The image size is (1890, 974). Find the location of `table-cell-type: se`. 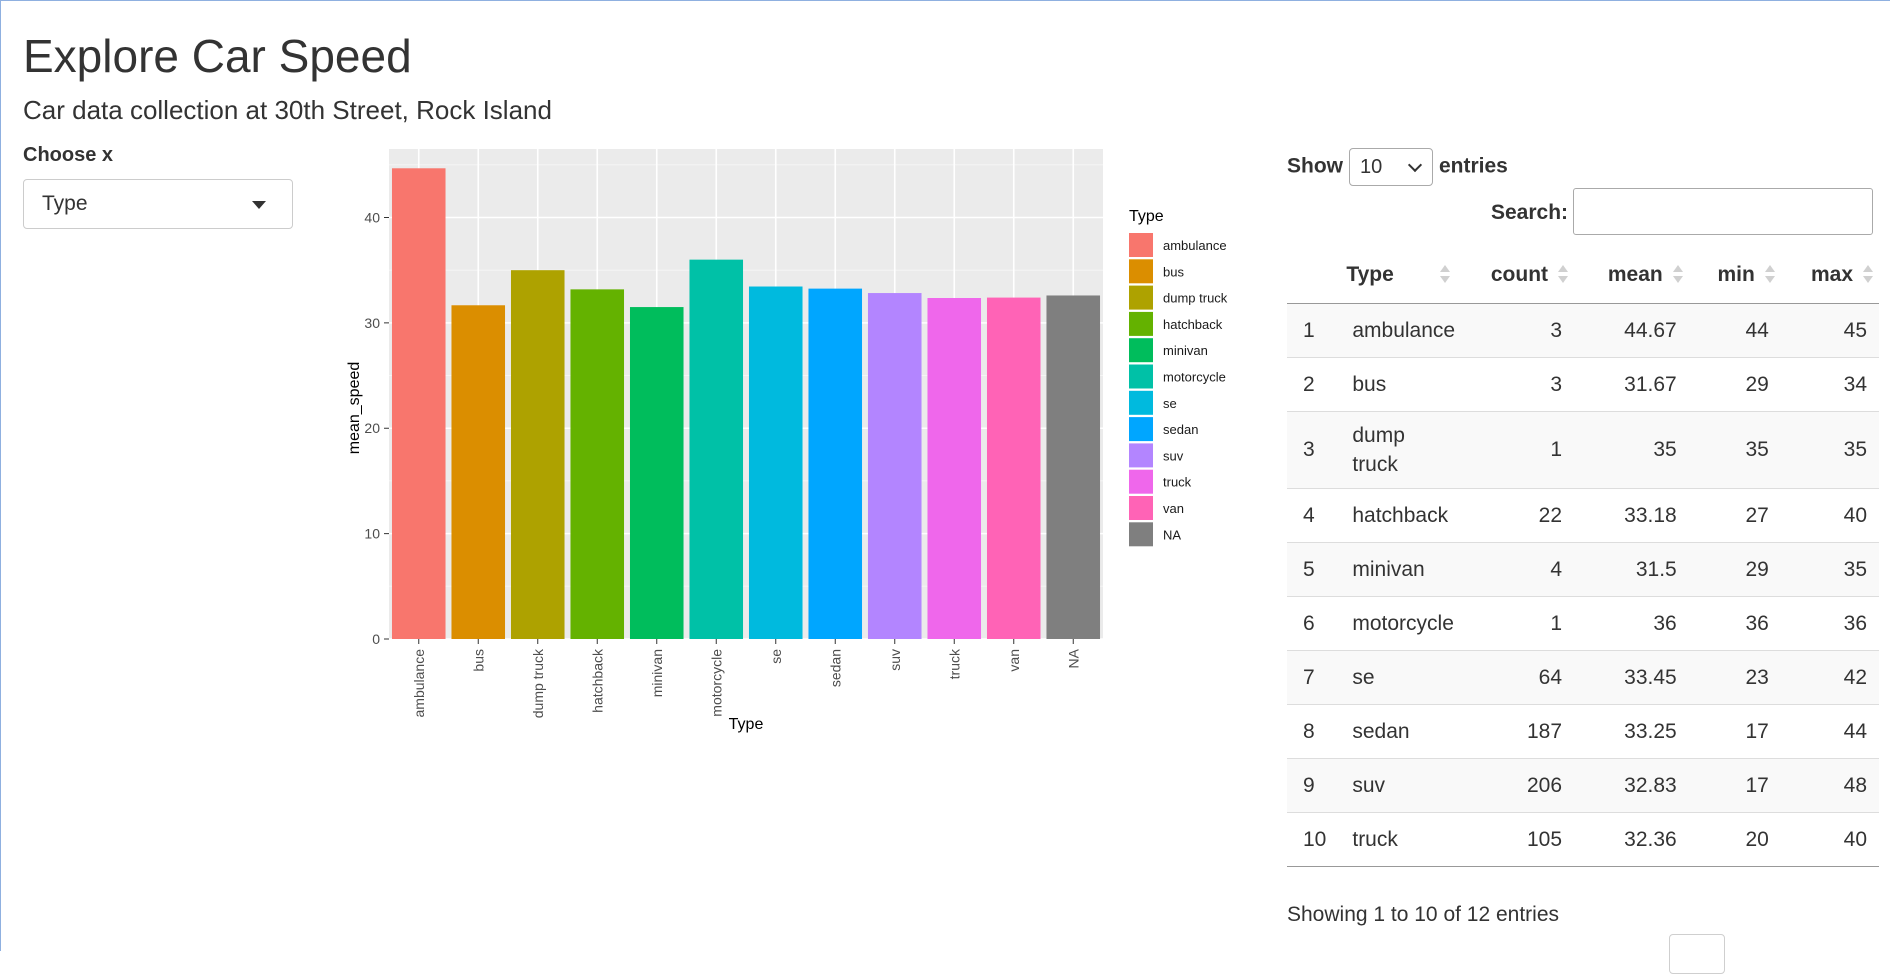

table-cell-type: se is located at coordinates (1397, 676).